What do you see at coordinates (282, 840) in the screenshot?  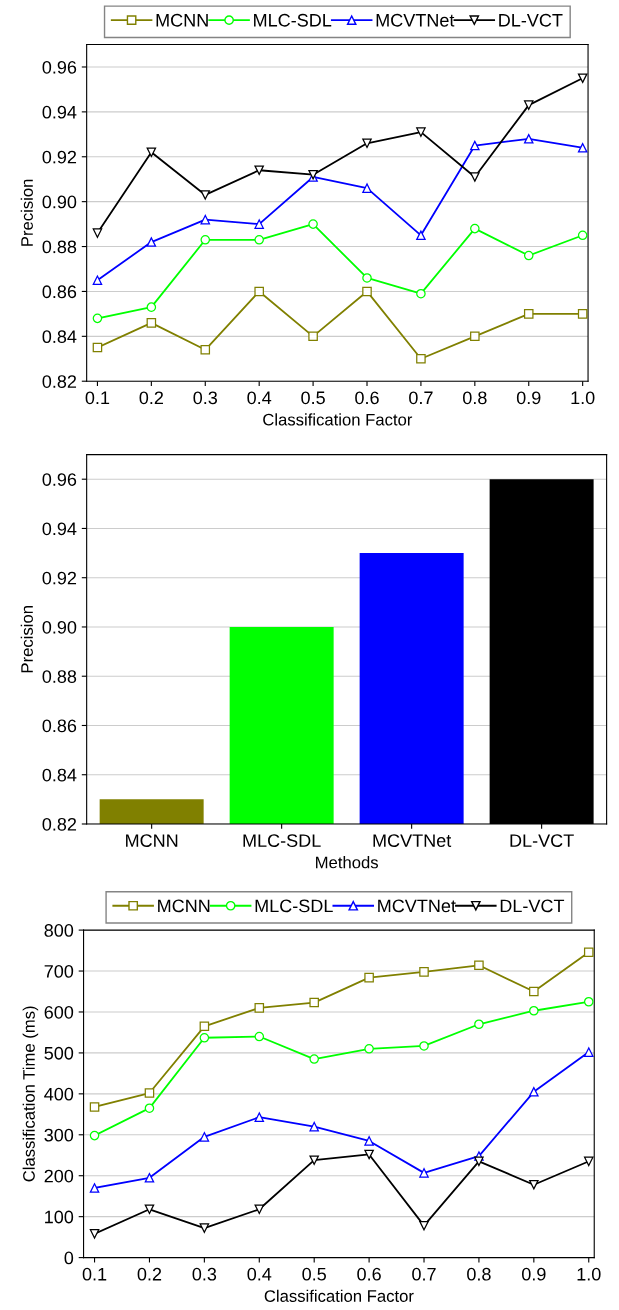 I see `x-tick-label: MLC-SDL` at bounding box center [282, 840].